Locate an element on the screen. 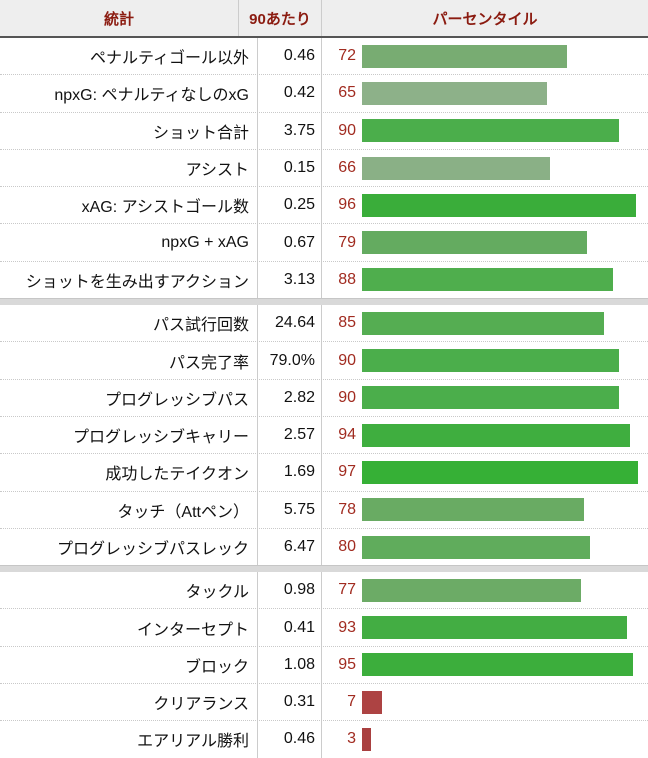 The image size is (648, 758). stat-label: ショットを生み出すアクション is located at coordinates (129, 280).